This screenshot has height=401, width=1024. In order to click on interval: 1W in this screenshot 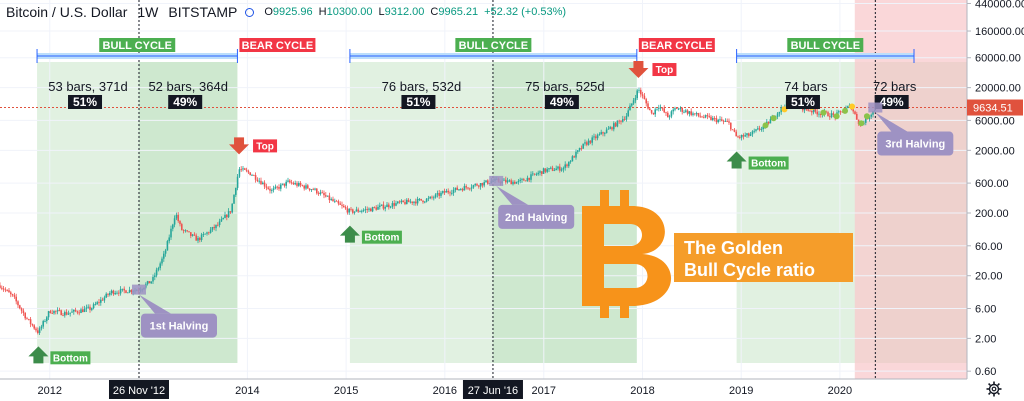, I will do `click(148, 12)`.